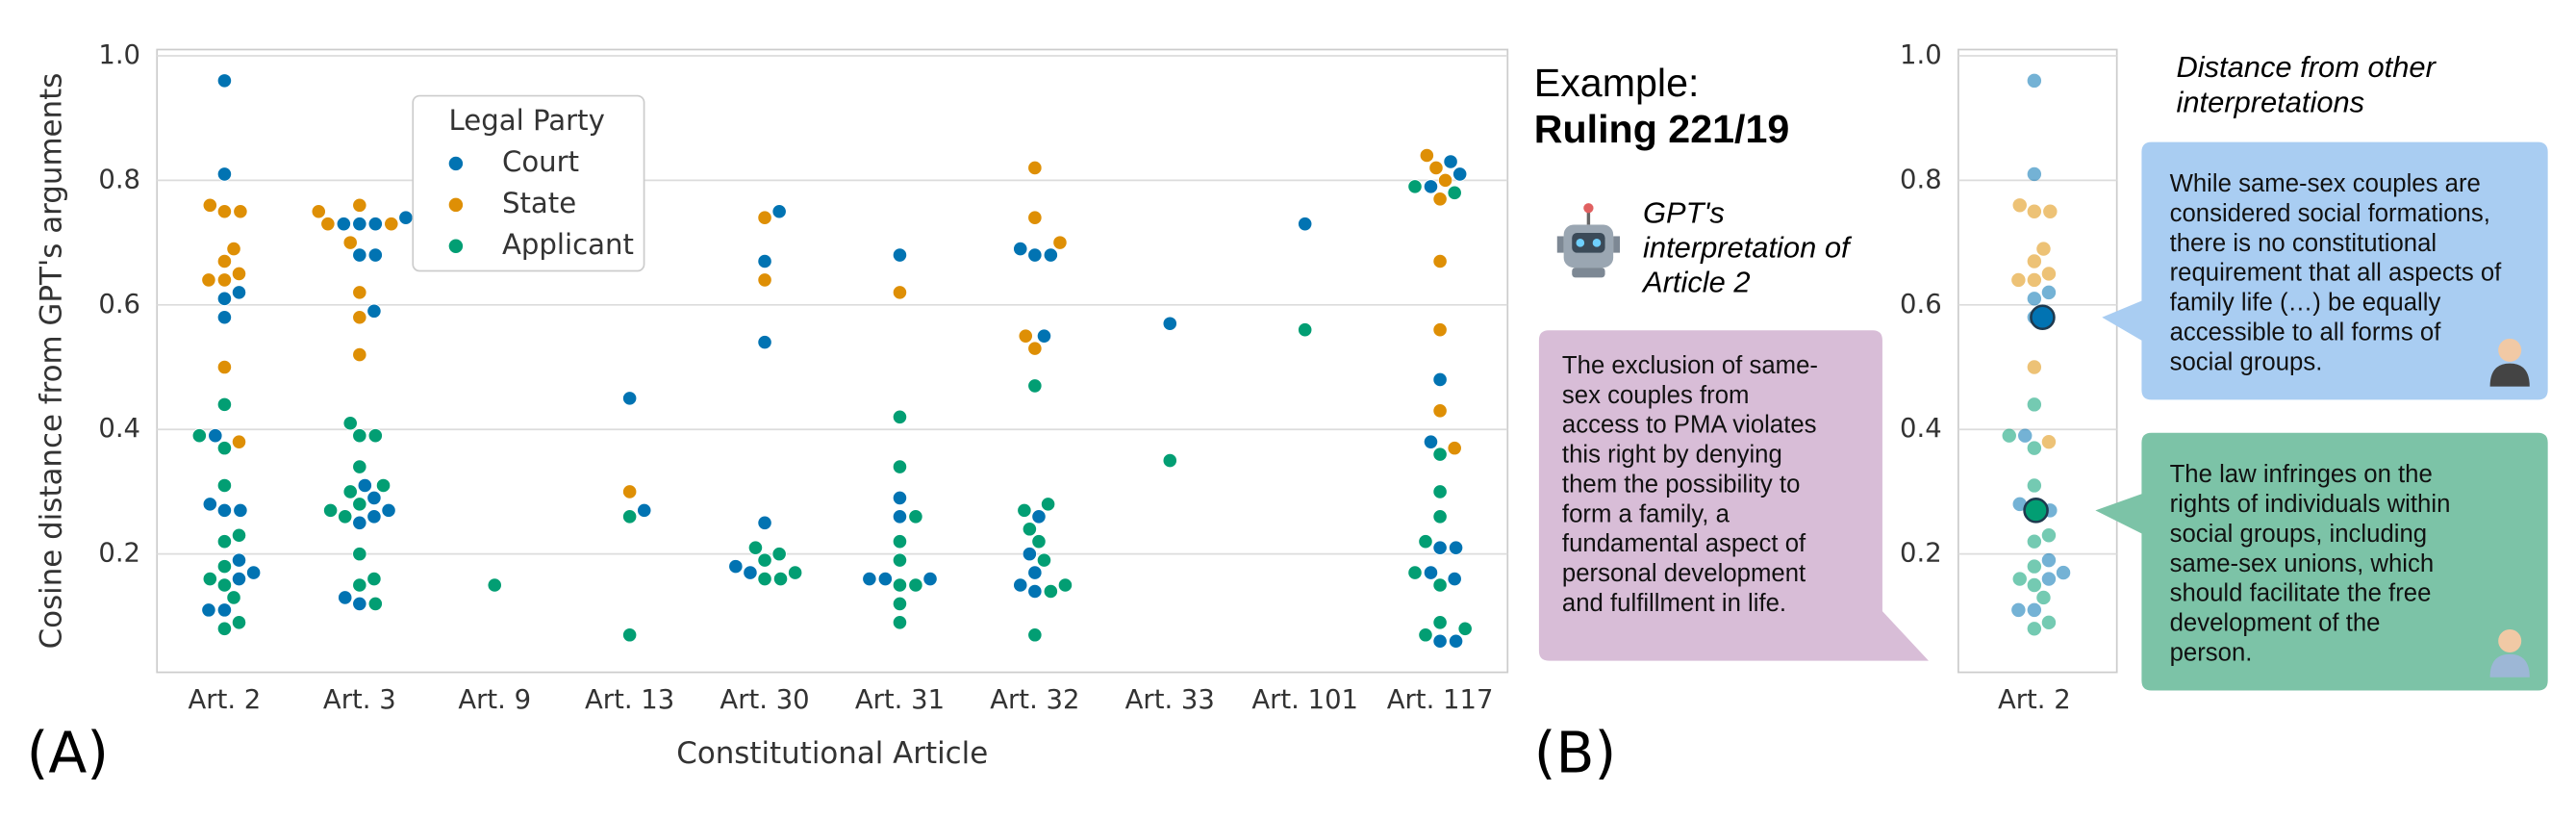 This screenshot has height=818, width=2576. What do you see at coordinates (2509, 665) in the screenshot?
I see `person-body` at bounding box center [2509, 665].